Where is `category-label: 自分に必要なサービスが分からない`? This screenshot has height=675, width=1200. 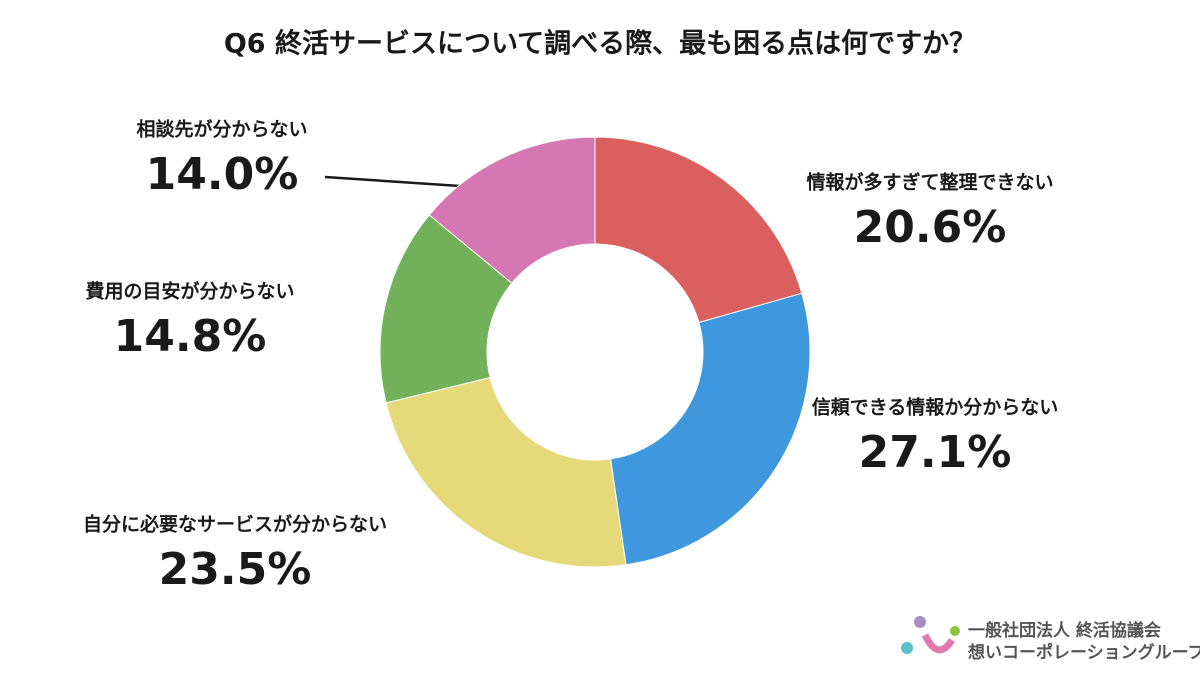
category-label: 自分に必要なサービスが分からない is located at coordinates (235, 524).